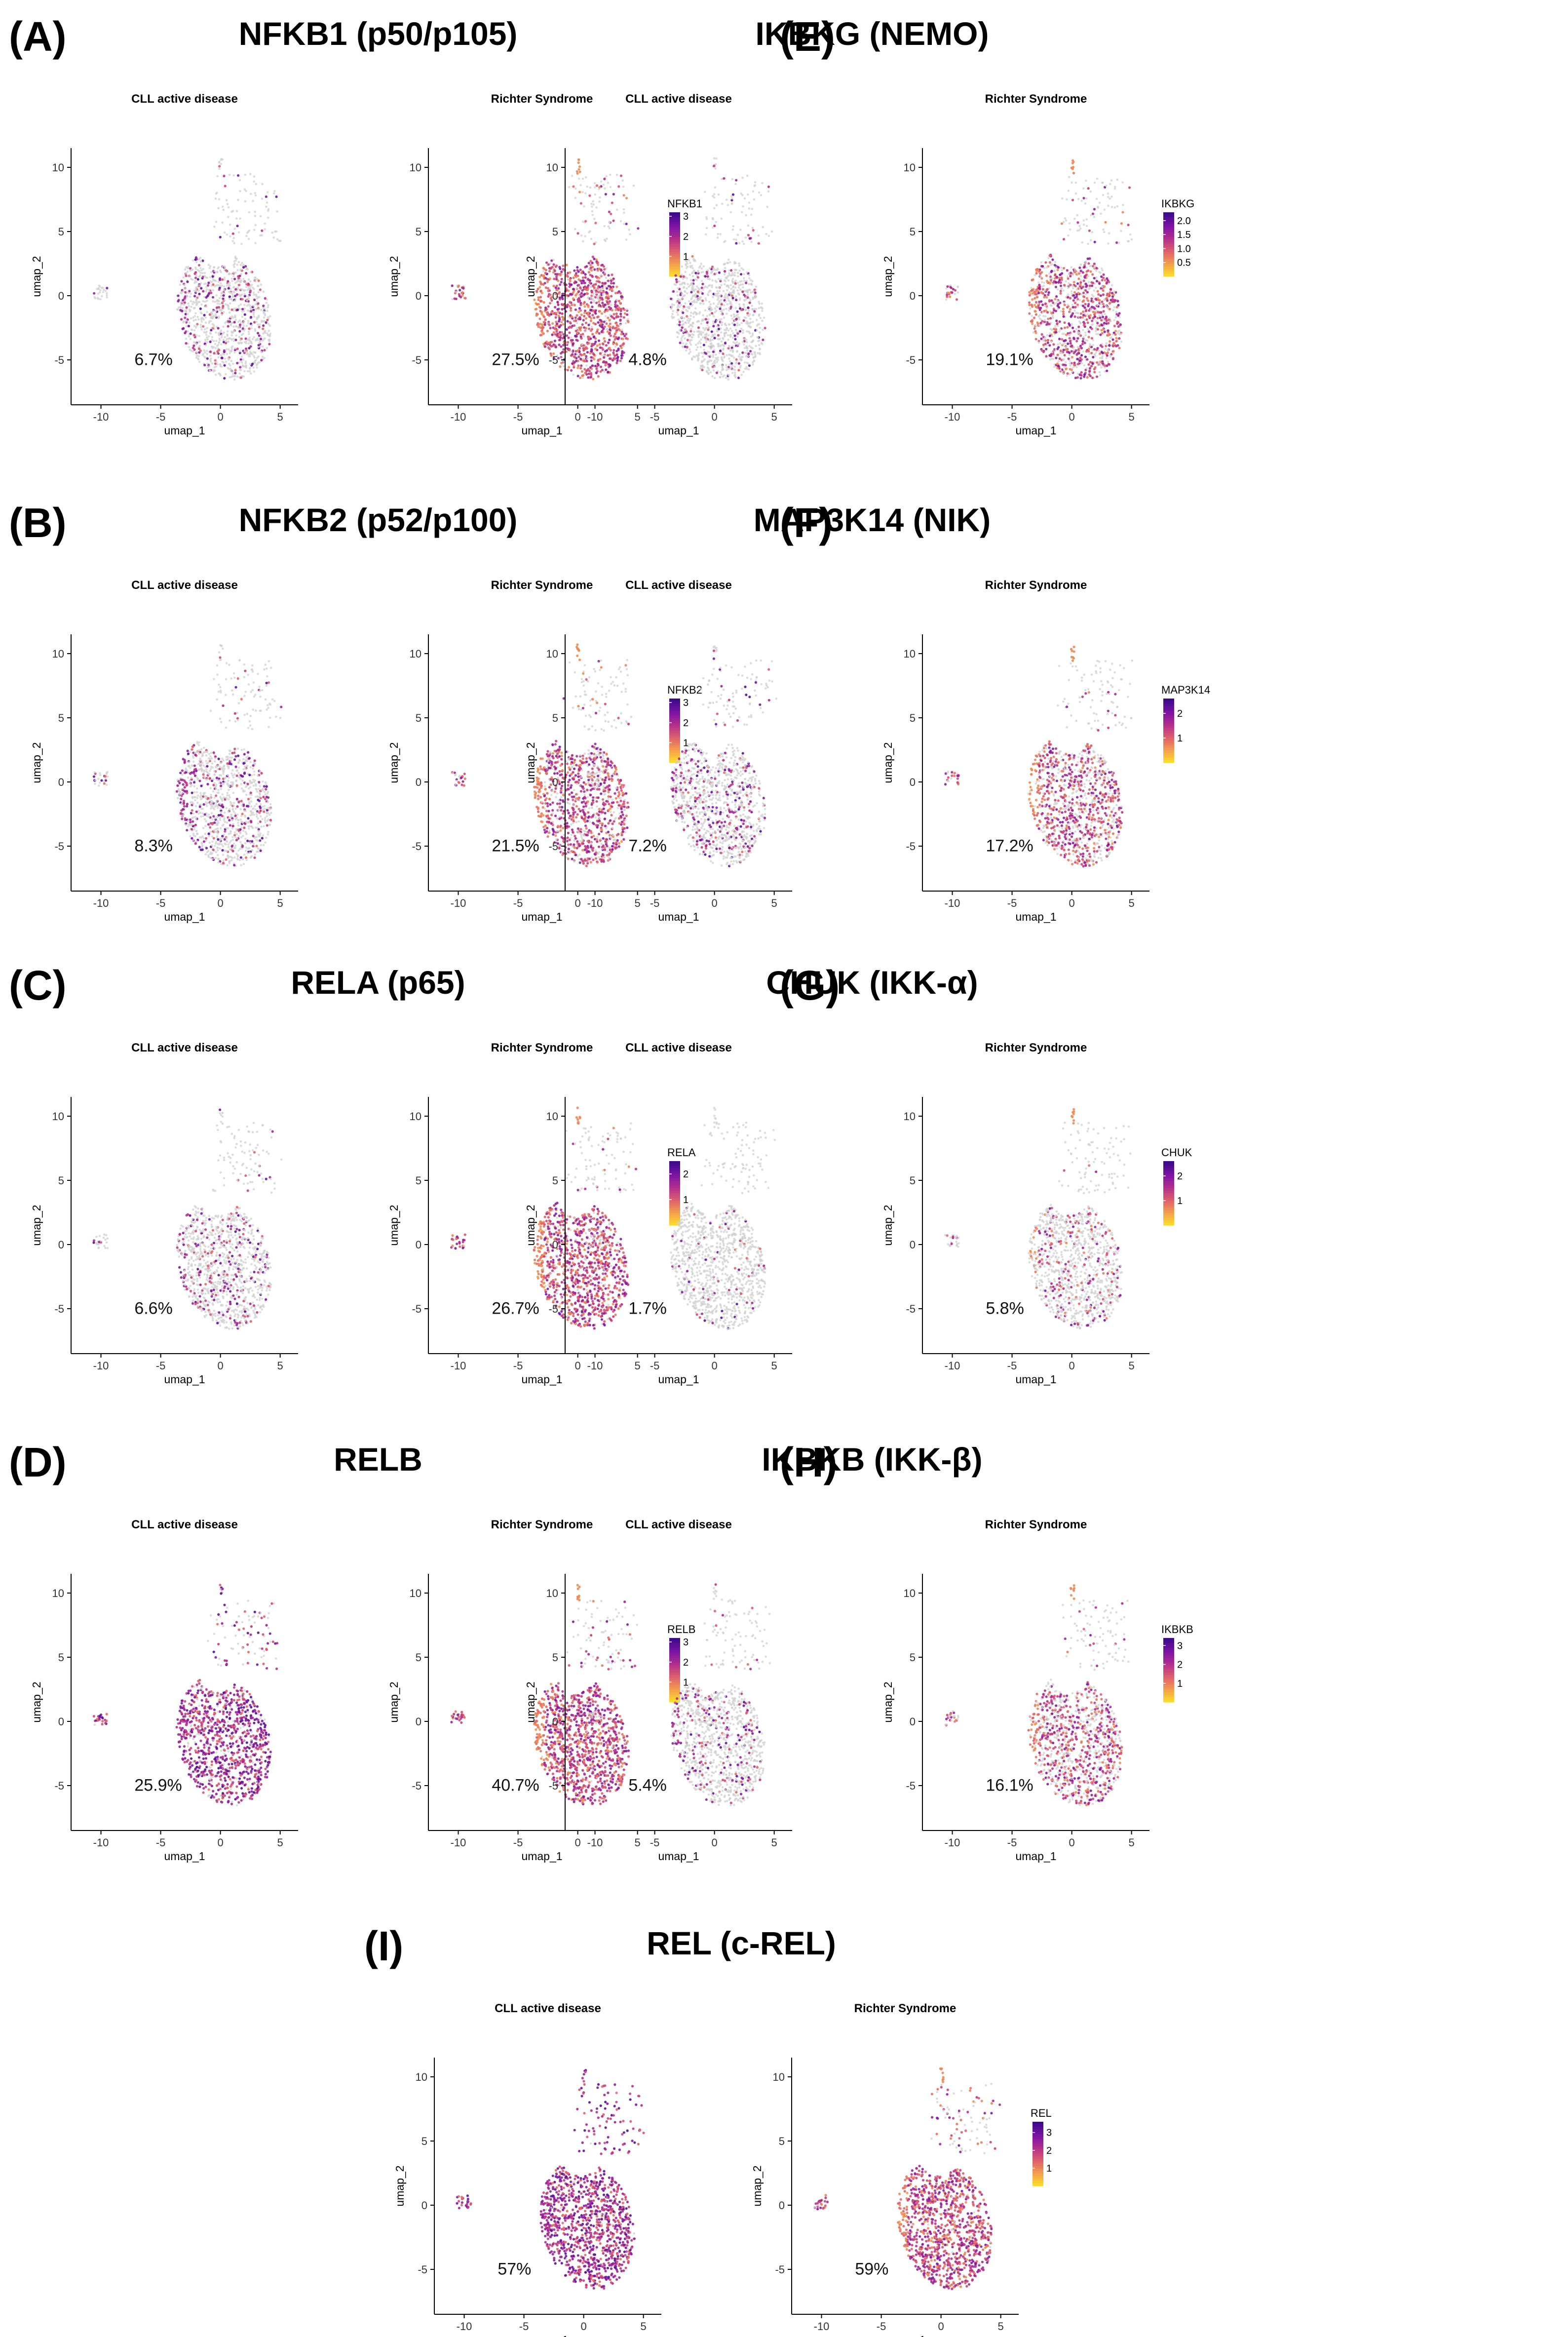  What do you see at coordinates (578, 903) in the screenshot?
I see `x-tick-label: 0` at bounding box center [578, 903].